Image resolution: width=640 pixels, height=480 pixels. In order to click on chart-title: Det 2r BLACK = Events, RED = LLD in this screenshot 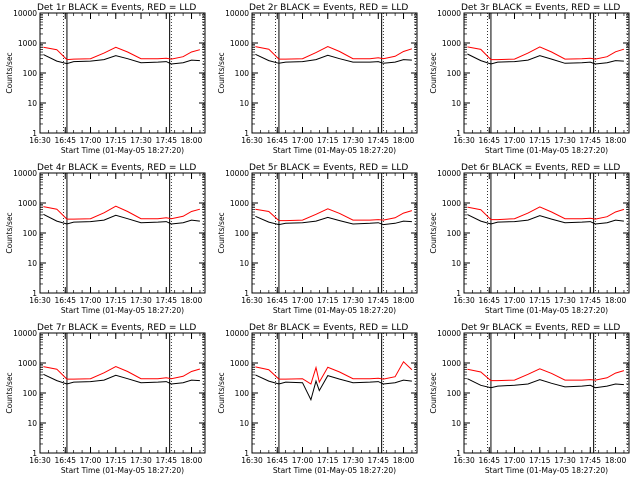, I will do `click(328, 8)`.